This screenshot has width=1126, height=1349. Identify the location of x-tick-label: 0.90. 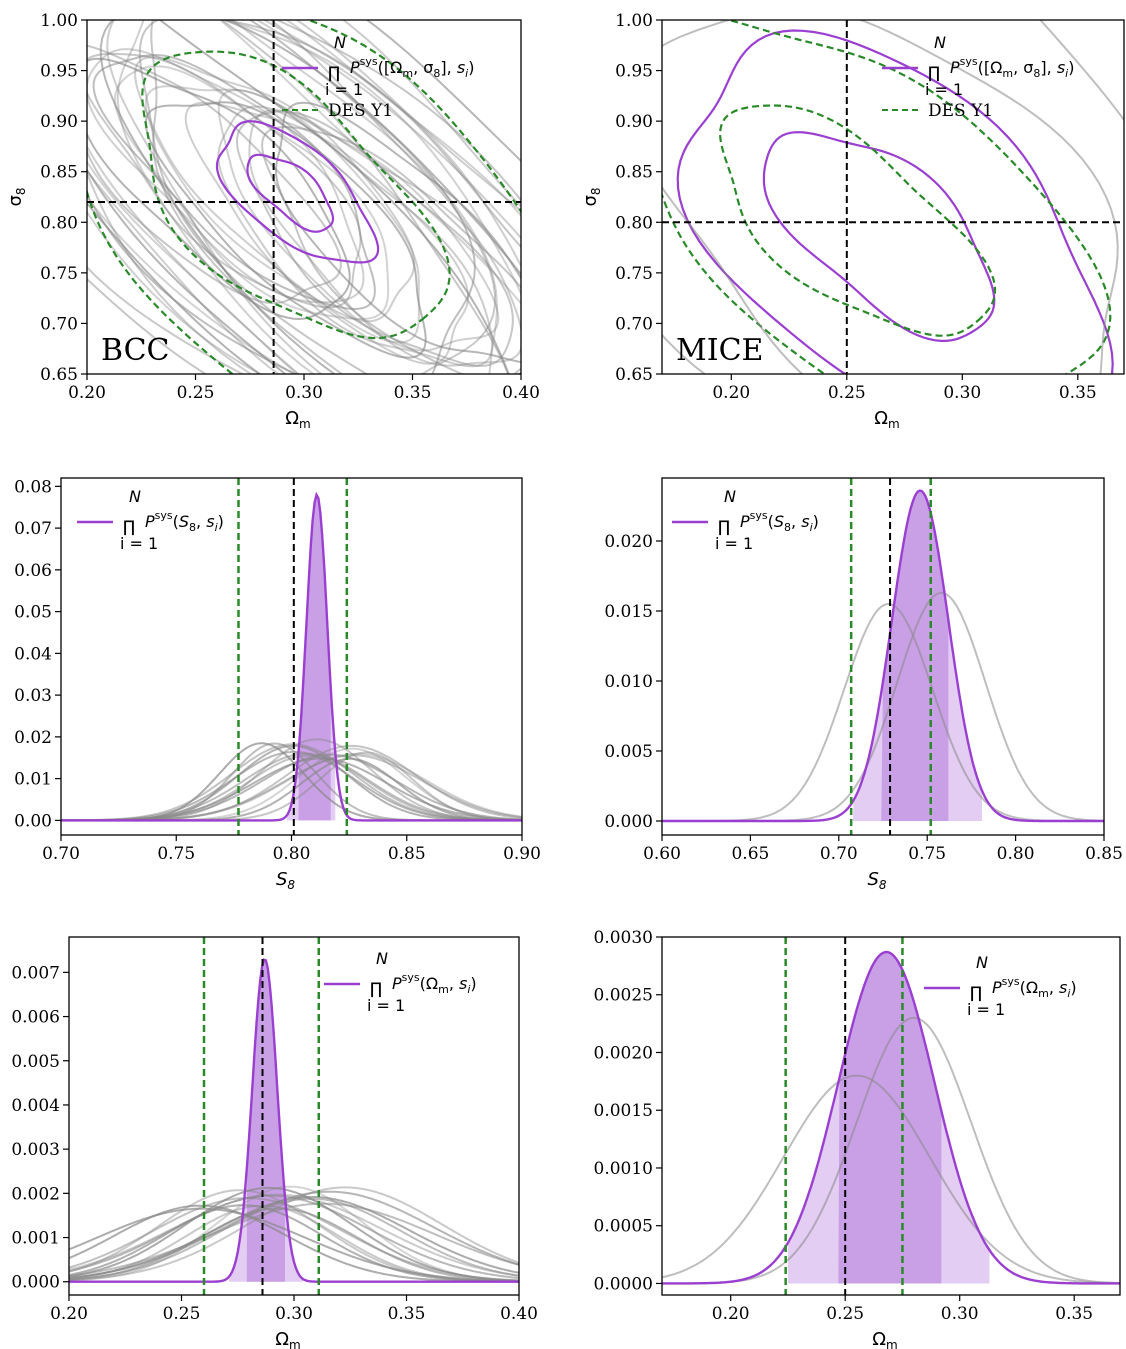
(522, 854).